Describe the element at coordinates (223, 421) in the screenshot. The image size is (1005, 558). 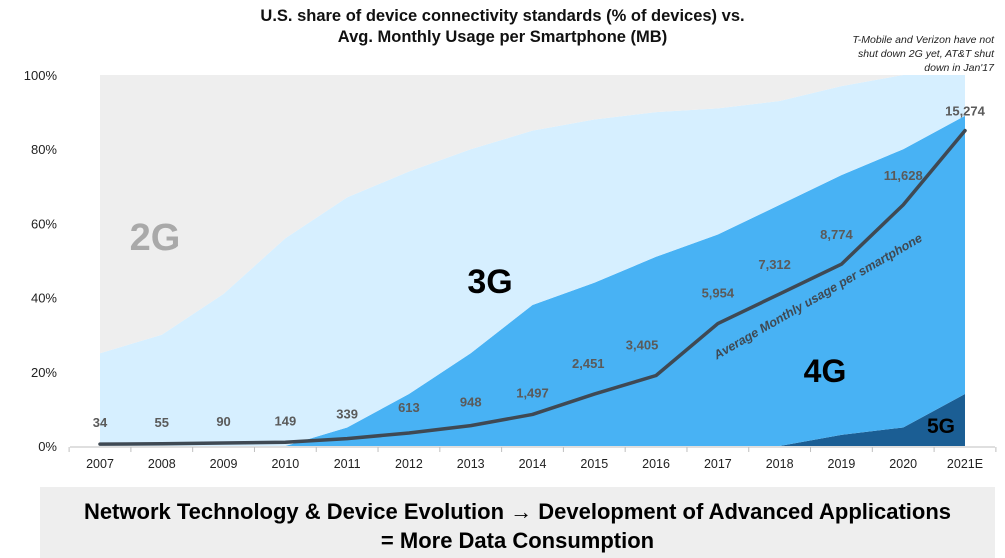
I see `usage-value-label: 90` at that location.